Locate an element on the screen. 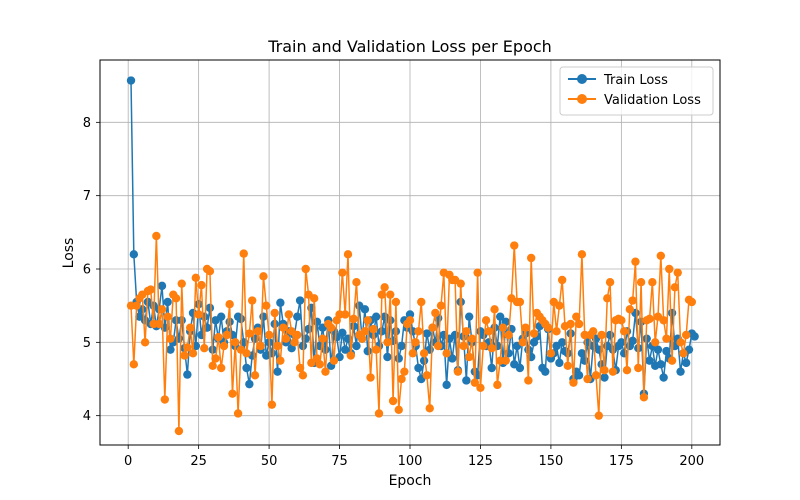 Image resolution: width=800 pixels, height=500 pixels. y-tick-label: 8 is located at coordinates (87, 123).